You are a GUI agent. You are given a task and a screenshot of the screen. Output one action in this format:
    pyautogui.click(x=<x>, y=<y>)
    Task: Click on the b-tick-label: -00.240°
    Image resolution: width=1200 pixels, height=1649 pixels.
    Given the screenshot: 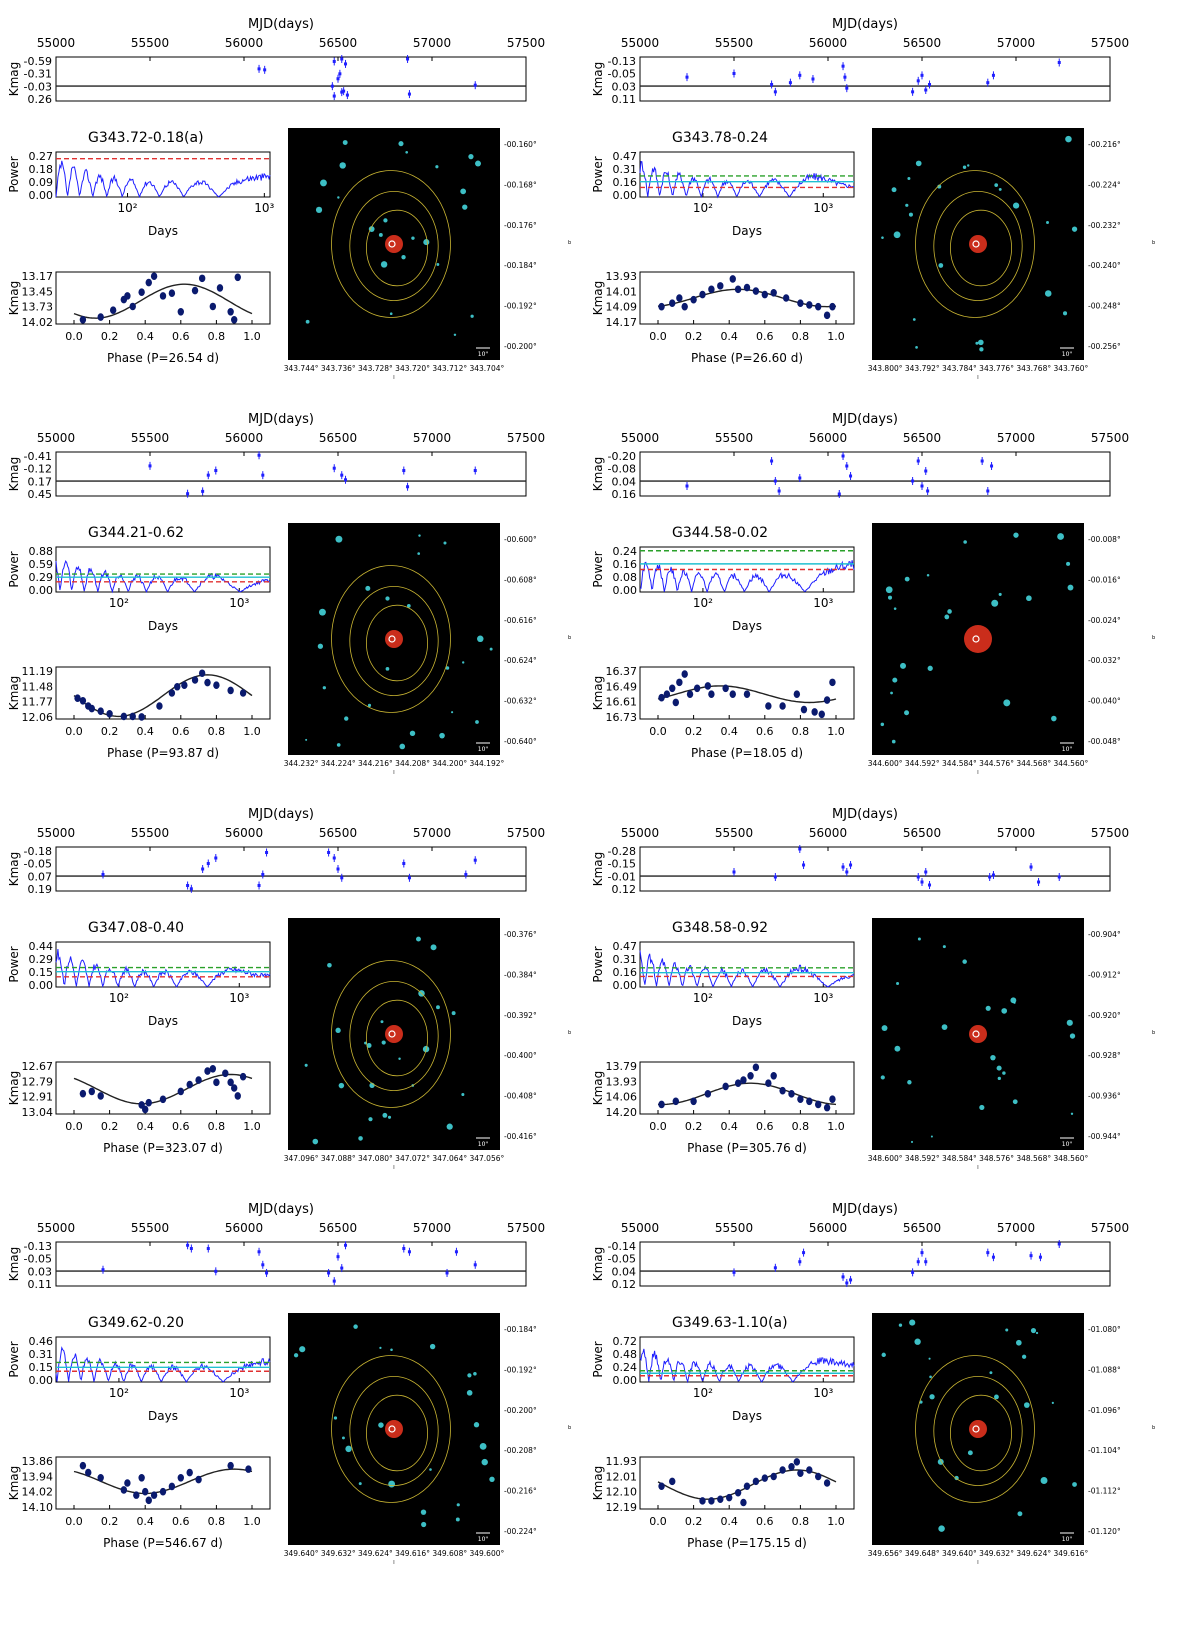 What is the action you would take?
    pyautogui.click(x=1104, y=265)
    